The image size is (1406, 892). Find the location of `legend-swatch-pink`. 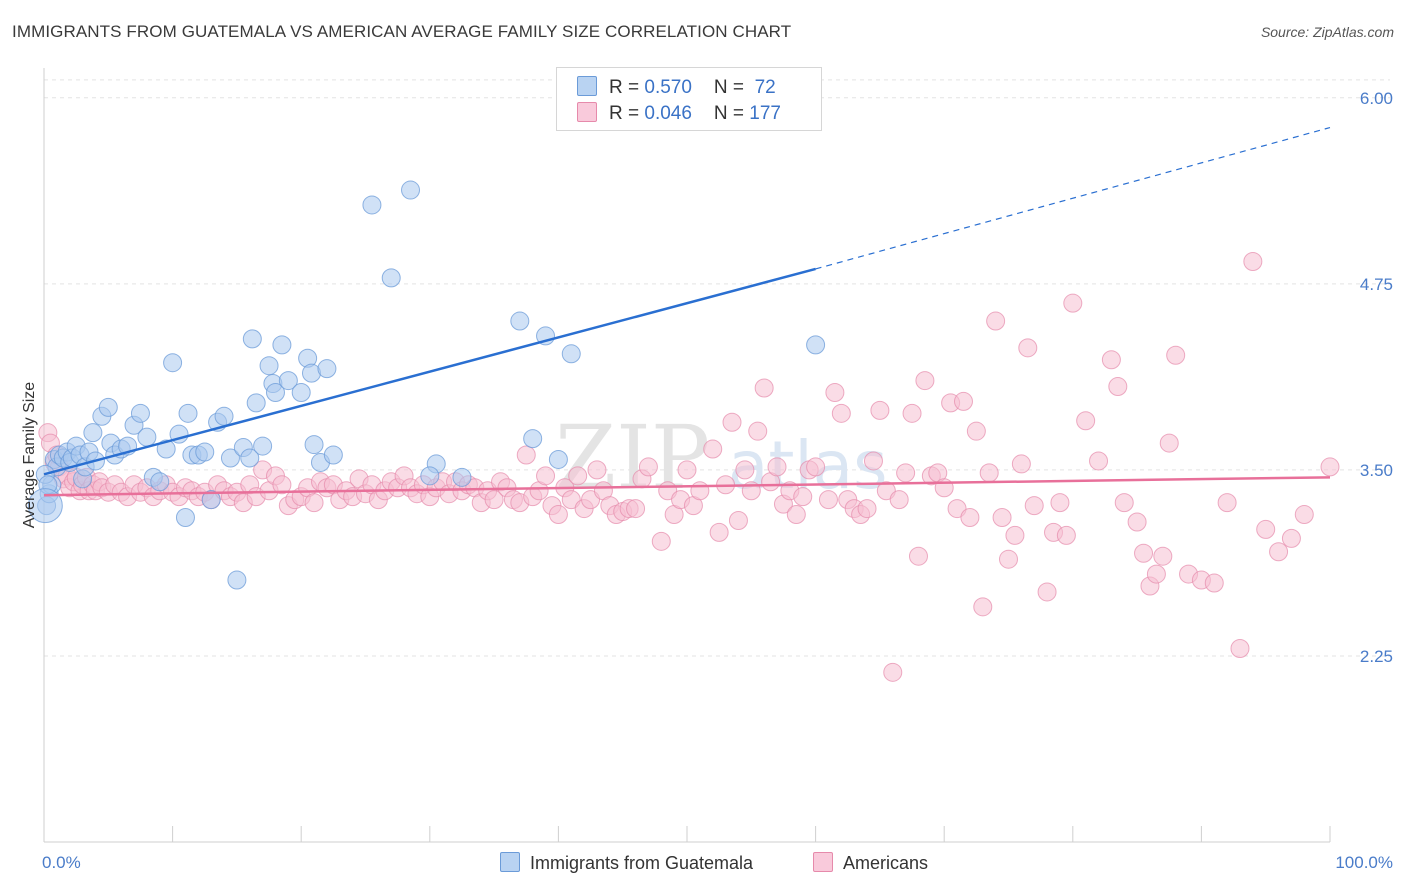

legend-swatch-pink is located at coordinates (587, 112).